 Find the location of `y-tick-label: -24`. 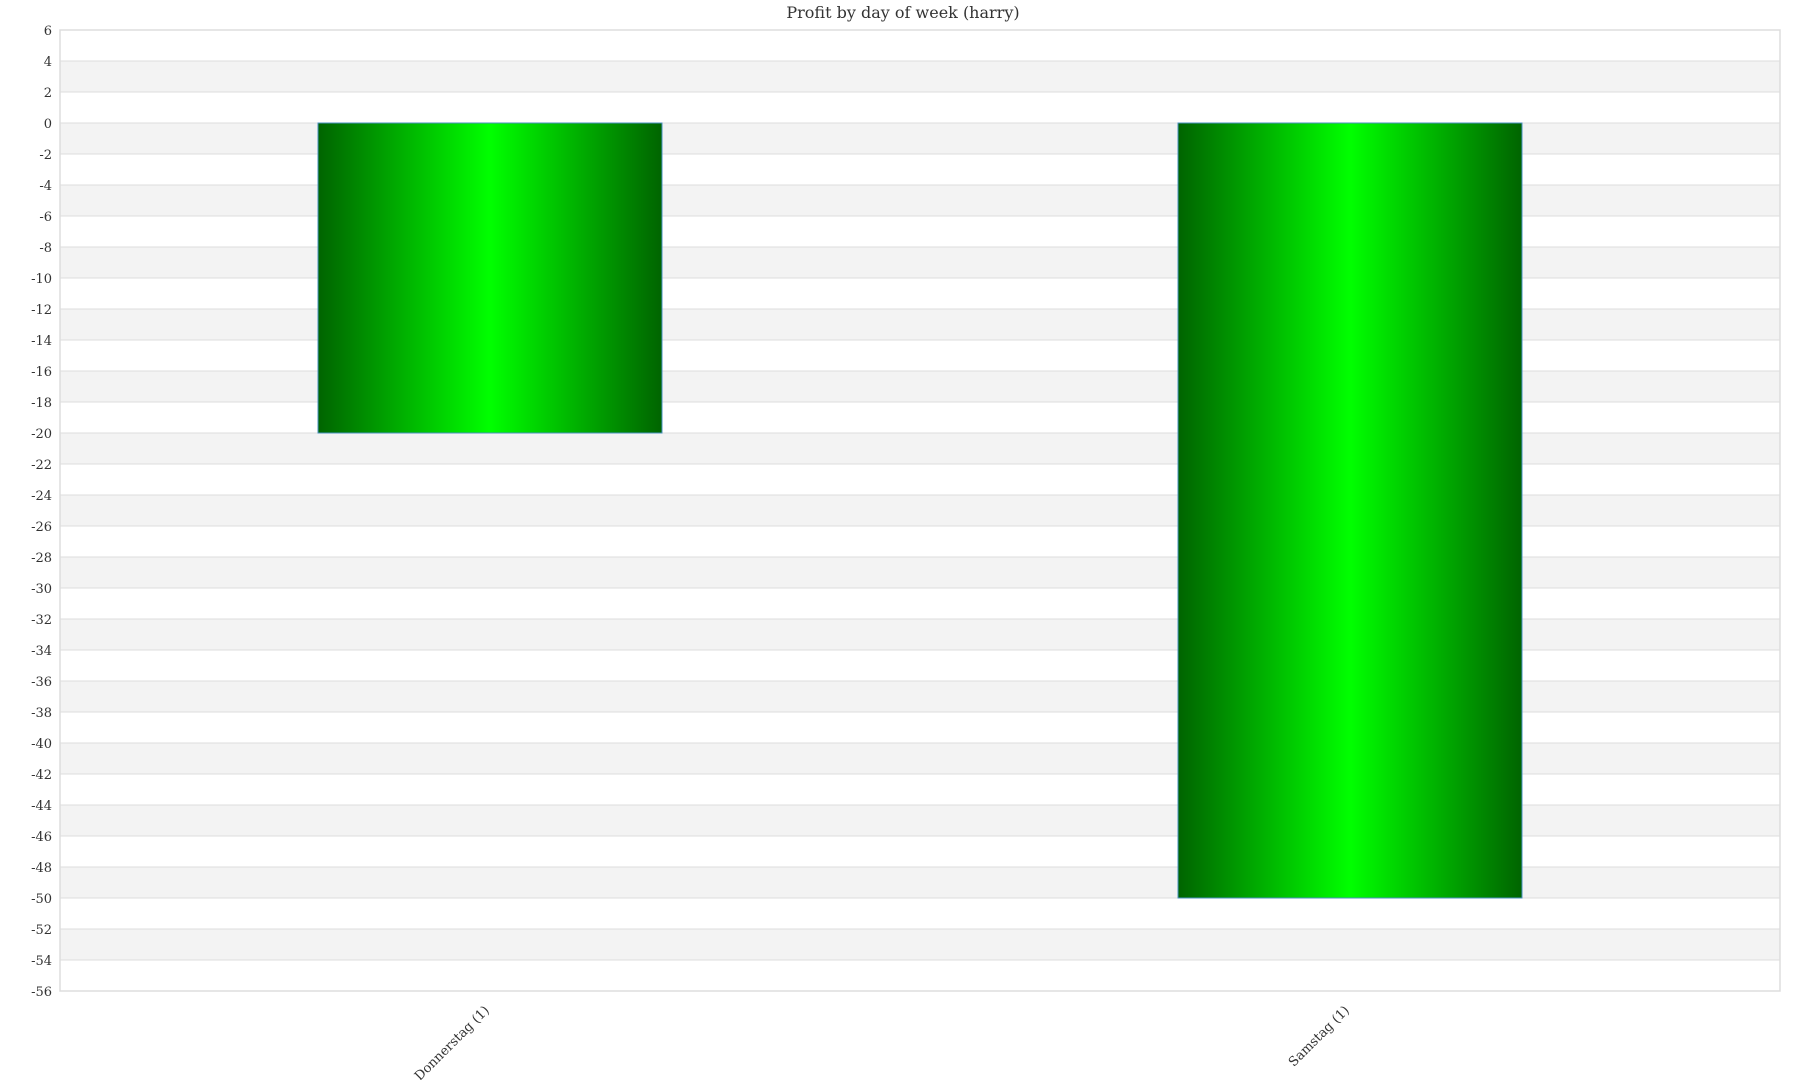

y-tick-label: -24 is located at coordinates (41, 496).